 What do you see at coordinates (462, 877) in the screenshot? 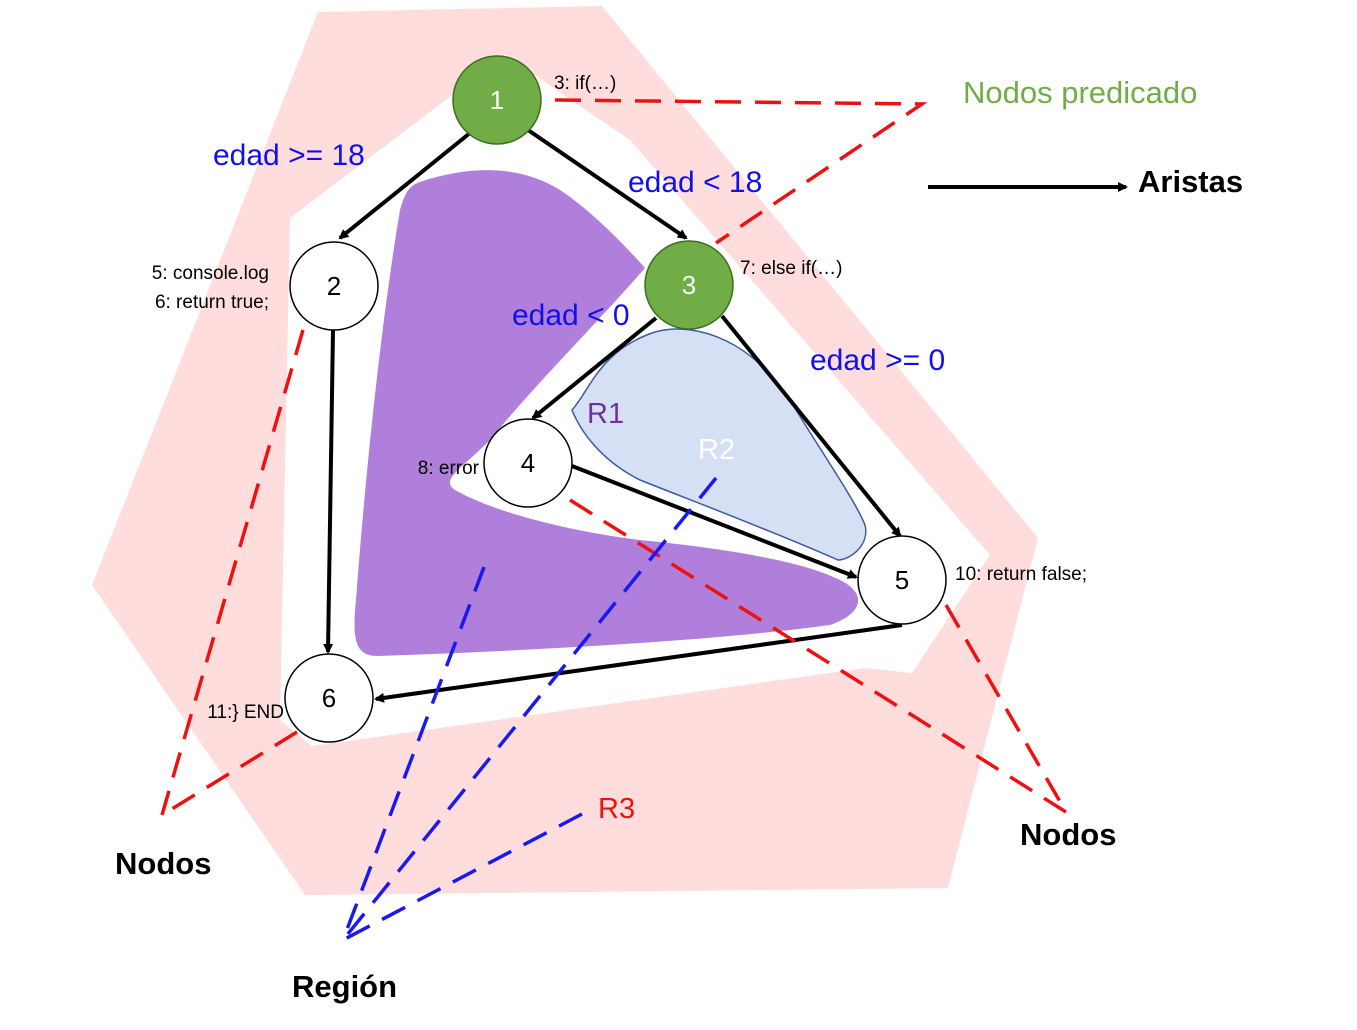
I see `region-leader-r3` at bounding box center [462, 877].